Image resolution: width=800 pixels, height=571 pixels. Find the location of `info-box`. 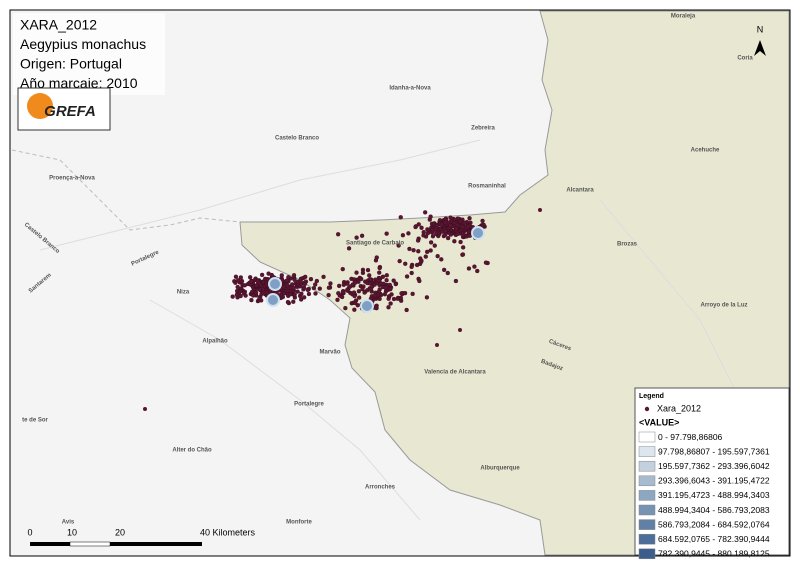

info-box is located at coordinates (89, 54).